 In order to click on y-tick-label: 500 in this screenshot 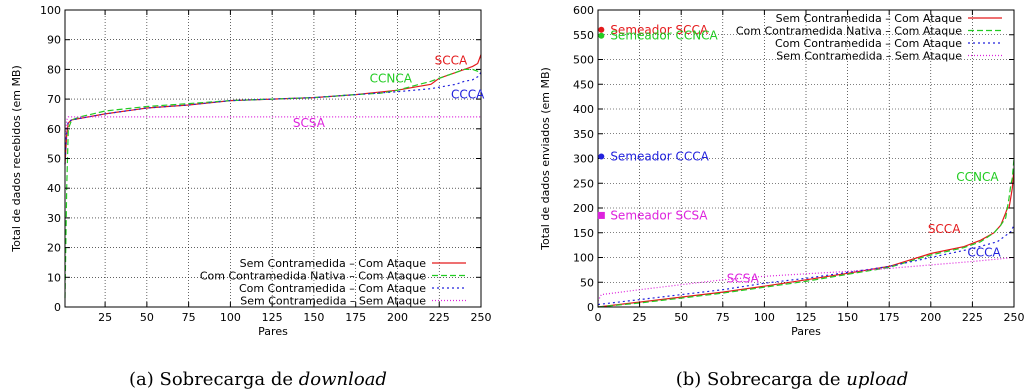, I will do `click(583, 60)`.